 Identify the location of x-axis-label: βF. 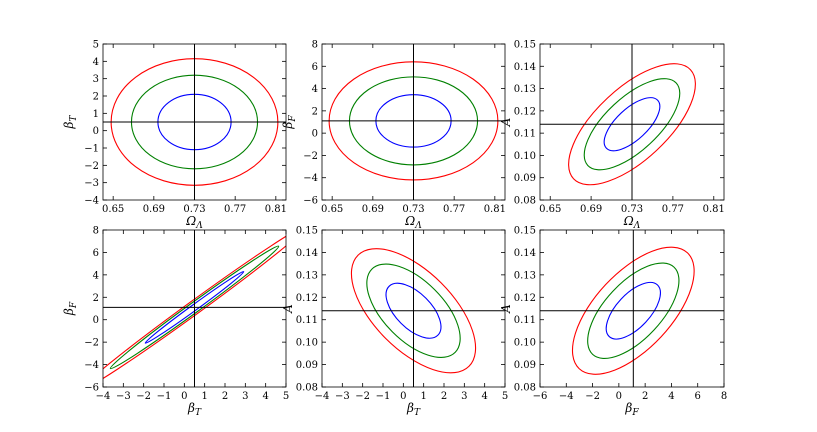
(631, 409).